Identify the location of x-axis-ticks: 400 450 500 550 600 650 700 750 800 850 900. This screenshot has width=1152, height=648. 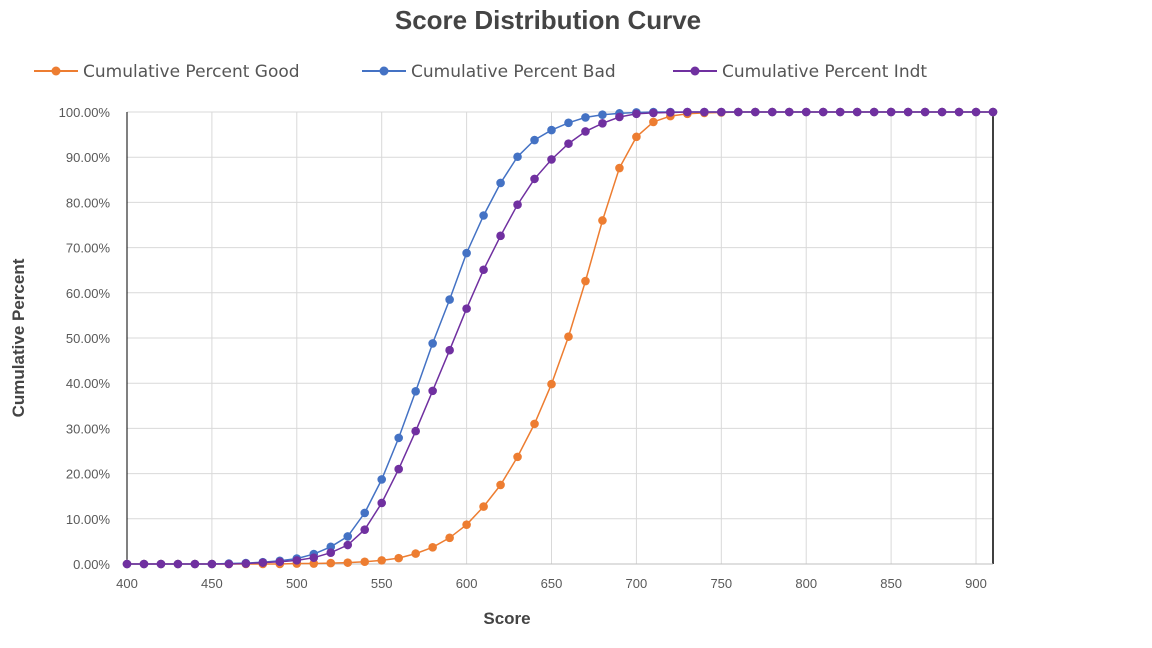
(551, 583).